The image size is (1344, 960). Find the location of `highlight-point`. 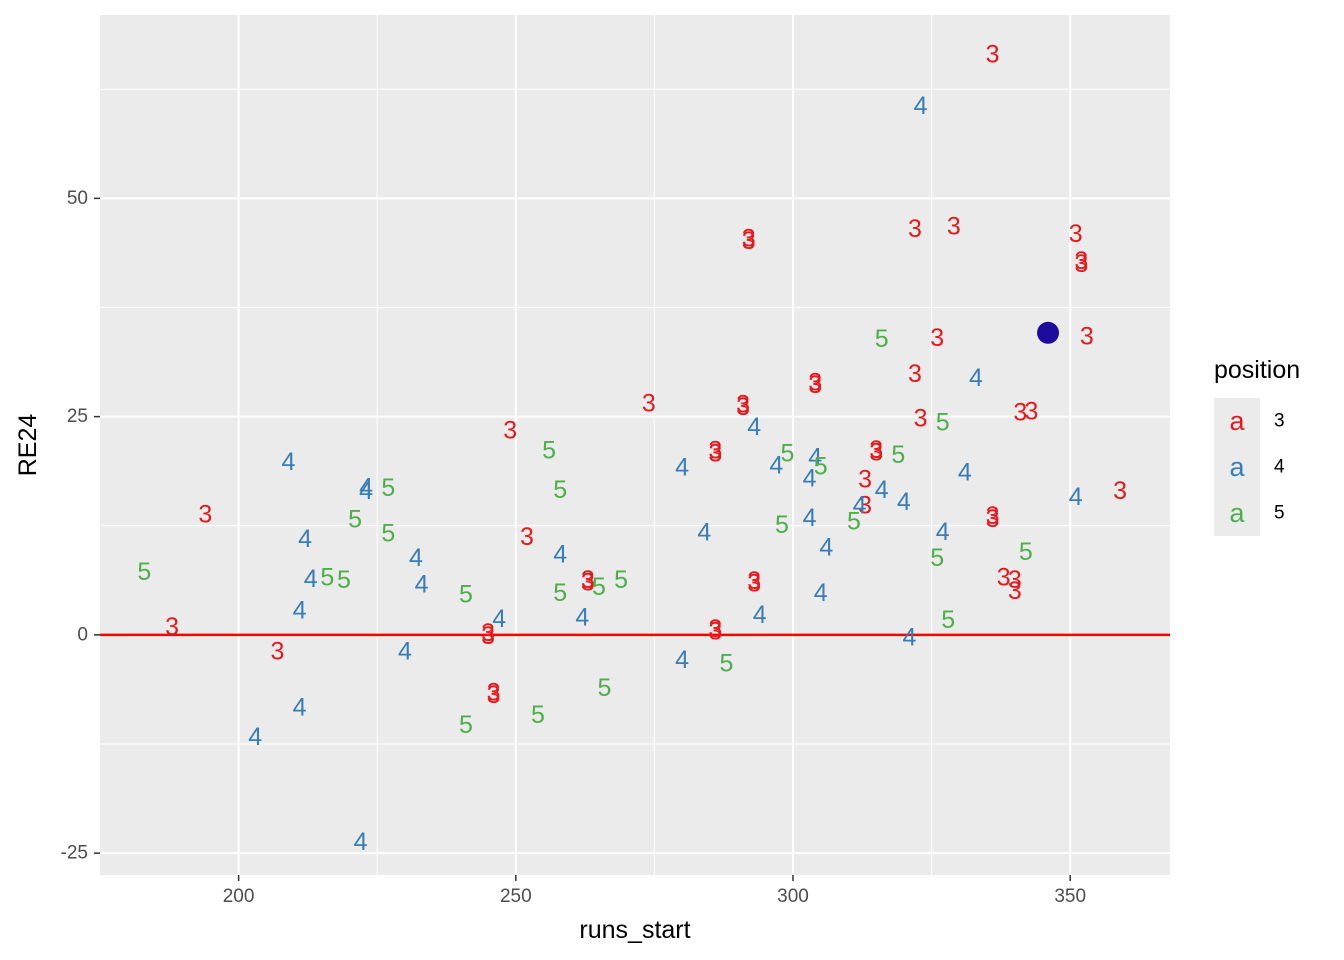

highlight-point is located at coordinates (1048, 332).